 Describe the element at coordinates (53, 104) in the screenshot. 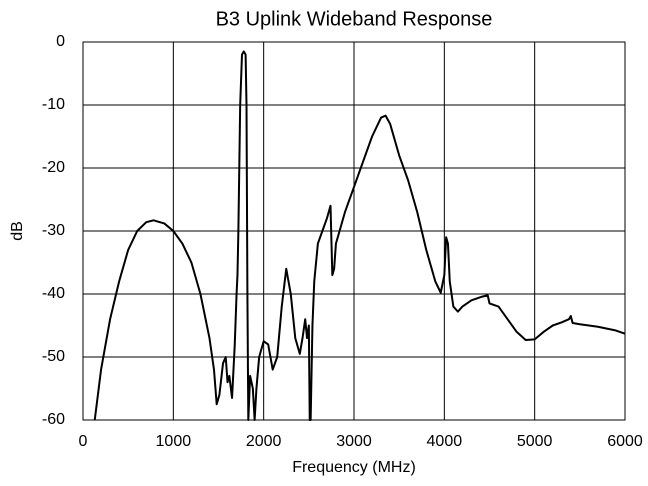

I see `y-tick-label: -10` at that location.